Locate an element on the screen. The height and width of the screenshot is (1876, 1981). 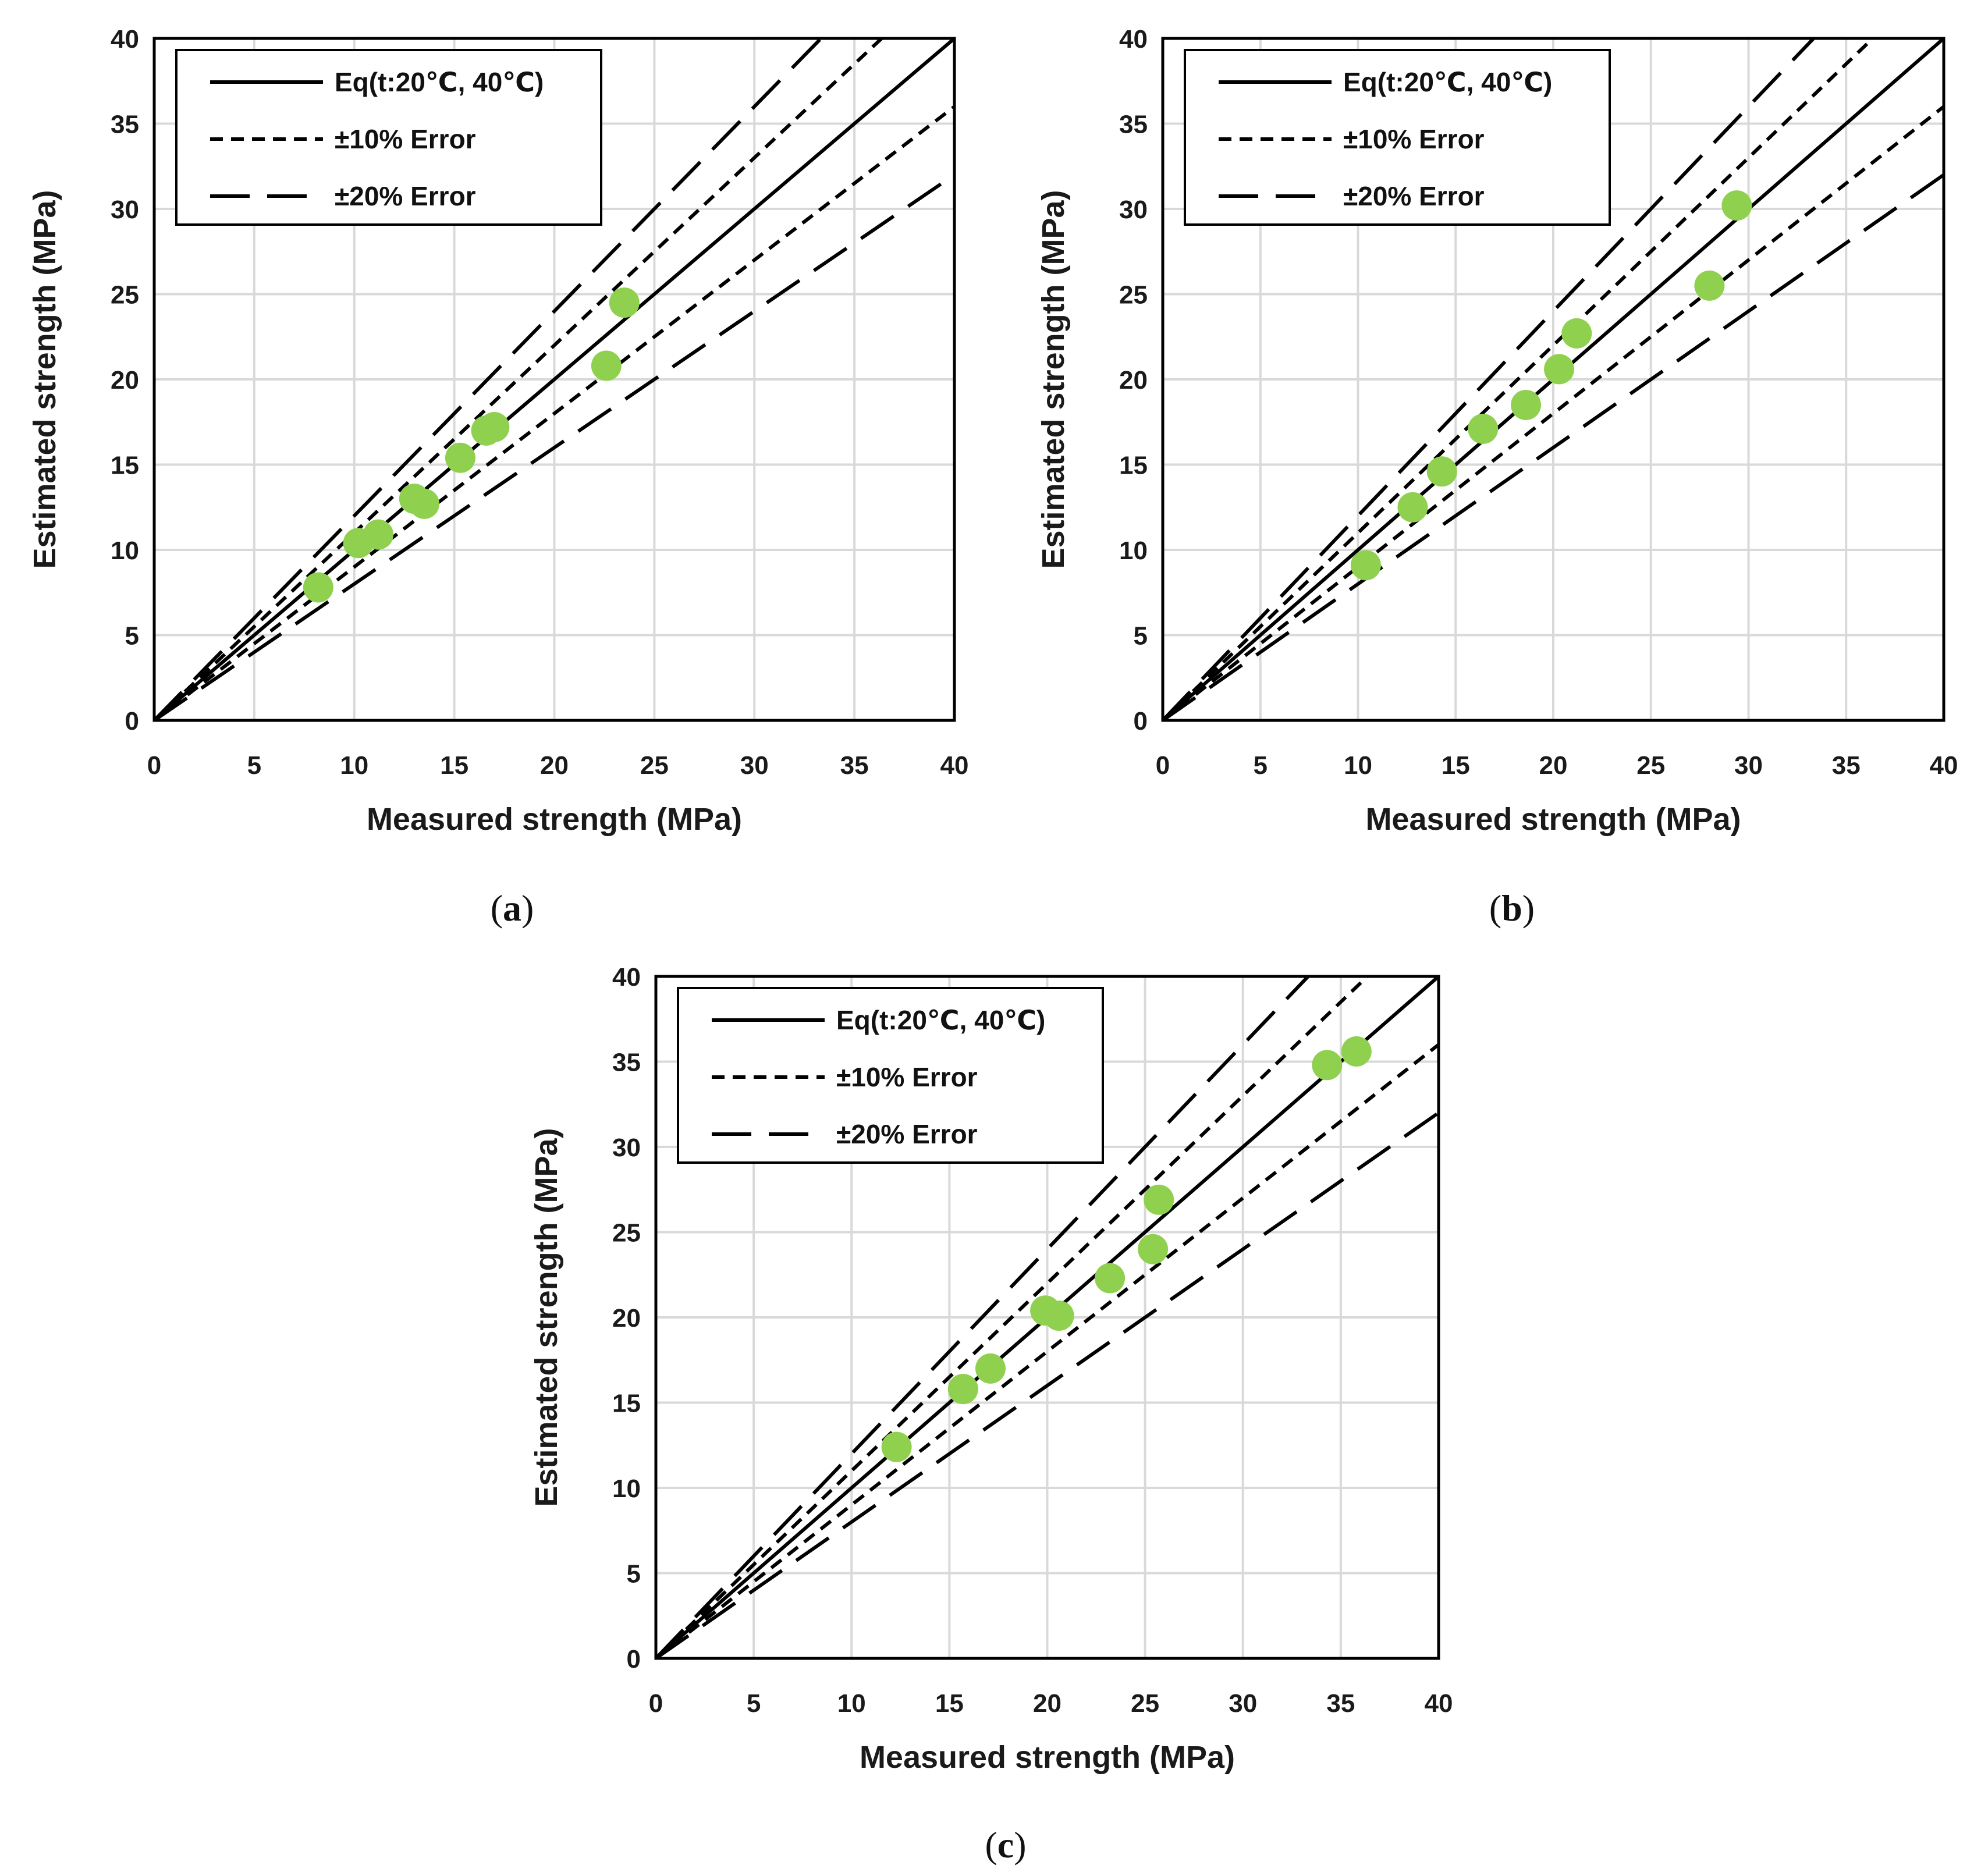
panel-caption-c: (c) is located at coordinates (1005, 1845).